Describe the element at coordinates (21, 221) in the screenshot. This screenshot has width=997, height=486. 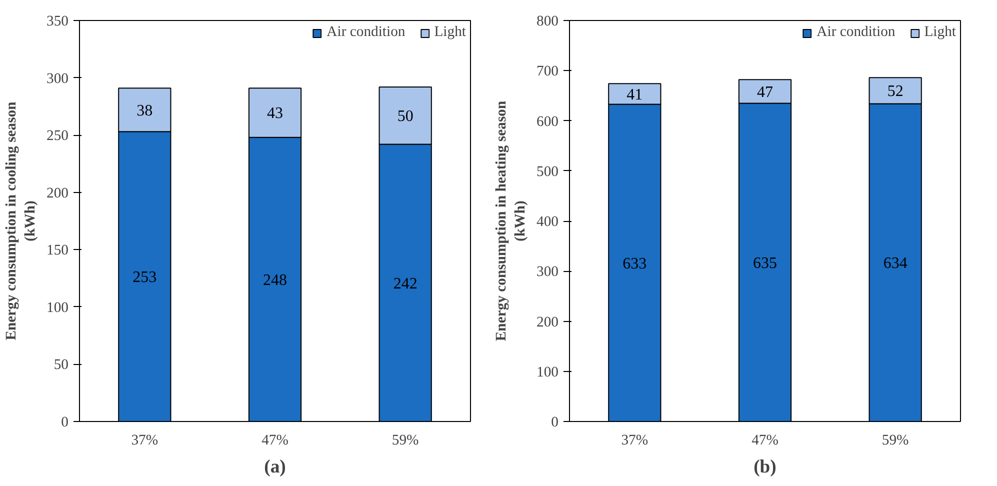
I see `y-axis-title: Energy consumption in cooling season (kWh)` at that location.